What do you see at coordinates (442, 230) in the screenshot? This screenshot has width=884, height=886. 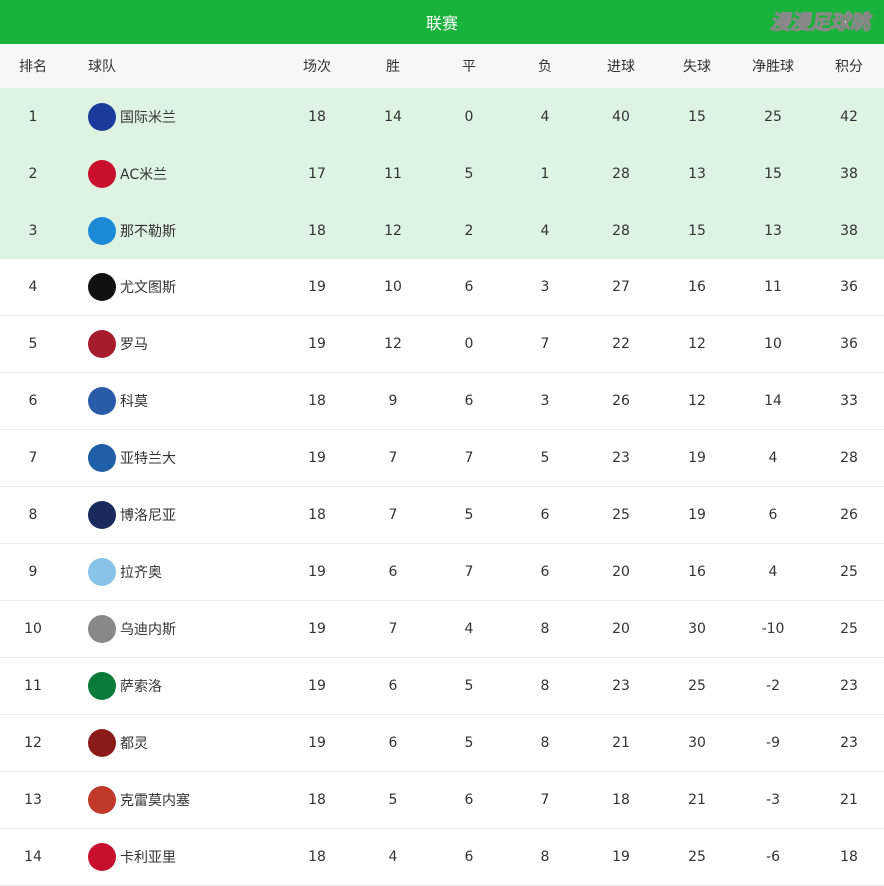 I see `table-row: 3 那不勒斯 18 12 2 4 28 15 13 38` at bounding box center [442, 230].